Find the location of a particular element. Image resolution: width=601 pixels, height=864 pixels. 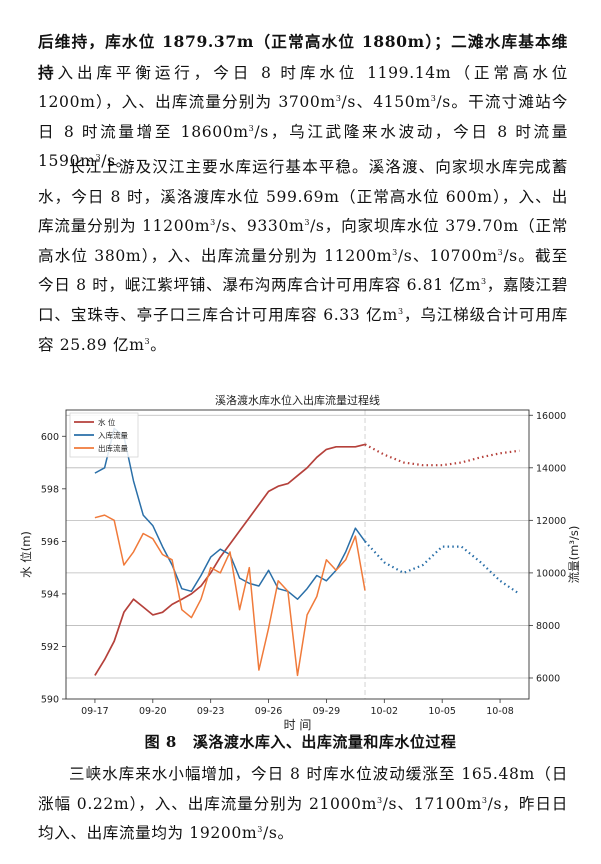

legend-label-1: 入库流量 is located at coordinates (113, 435).